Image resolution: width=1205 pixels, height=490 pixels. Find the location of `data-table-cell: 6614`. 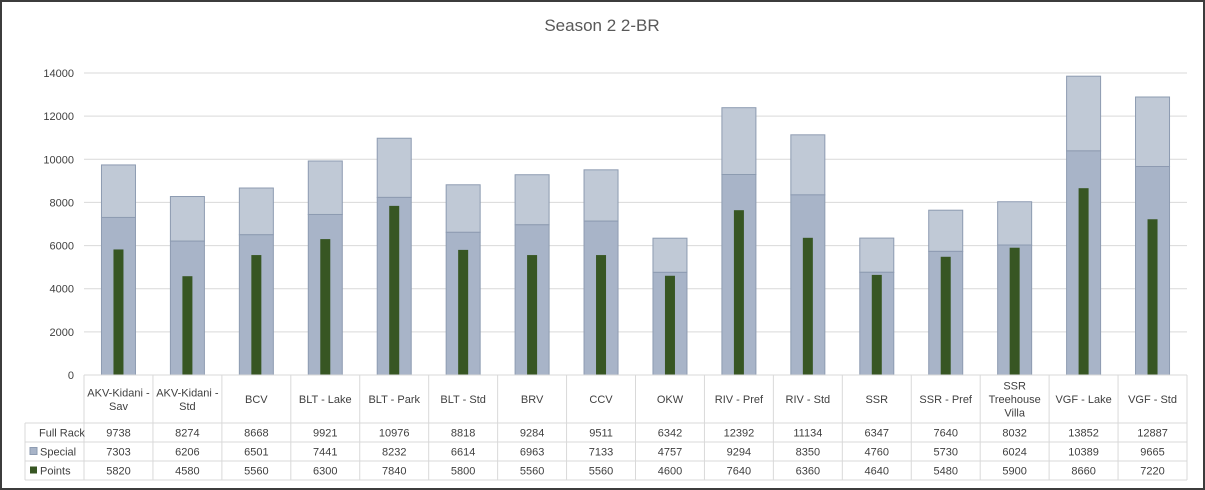

data-table-cell: 6614 is located at coordinates (463, 453).